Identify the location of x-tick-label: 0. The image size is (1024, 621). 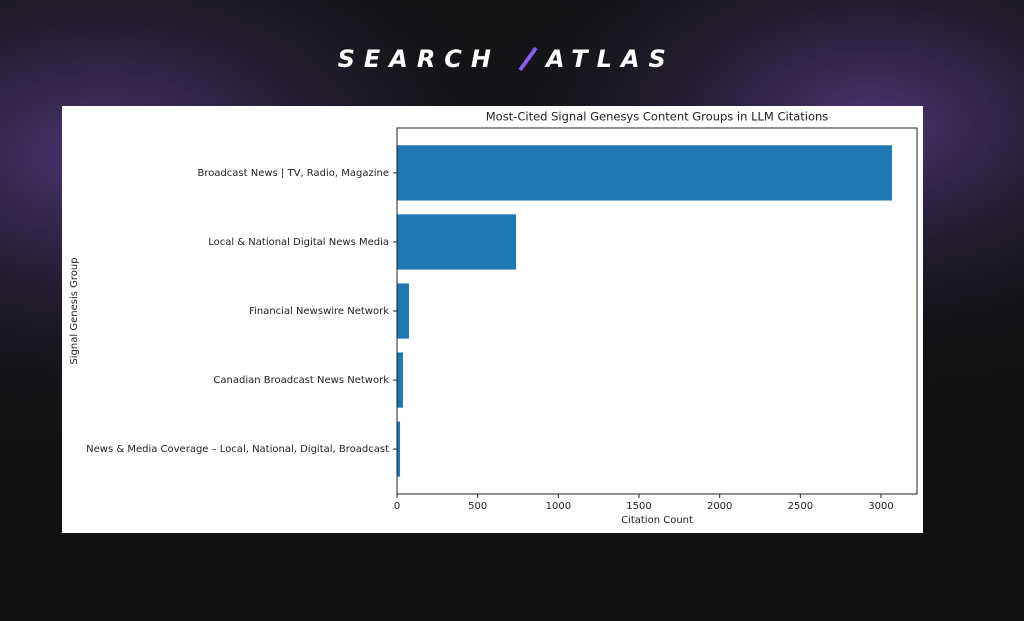
(397, 506).